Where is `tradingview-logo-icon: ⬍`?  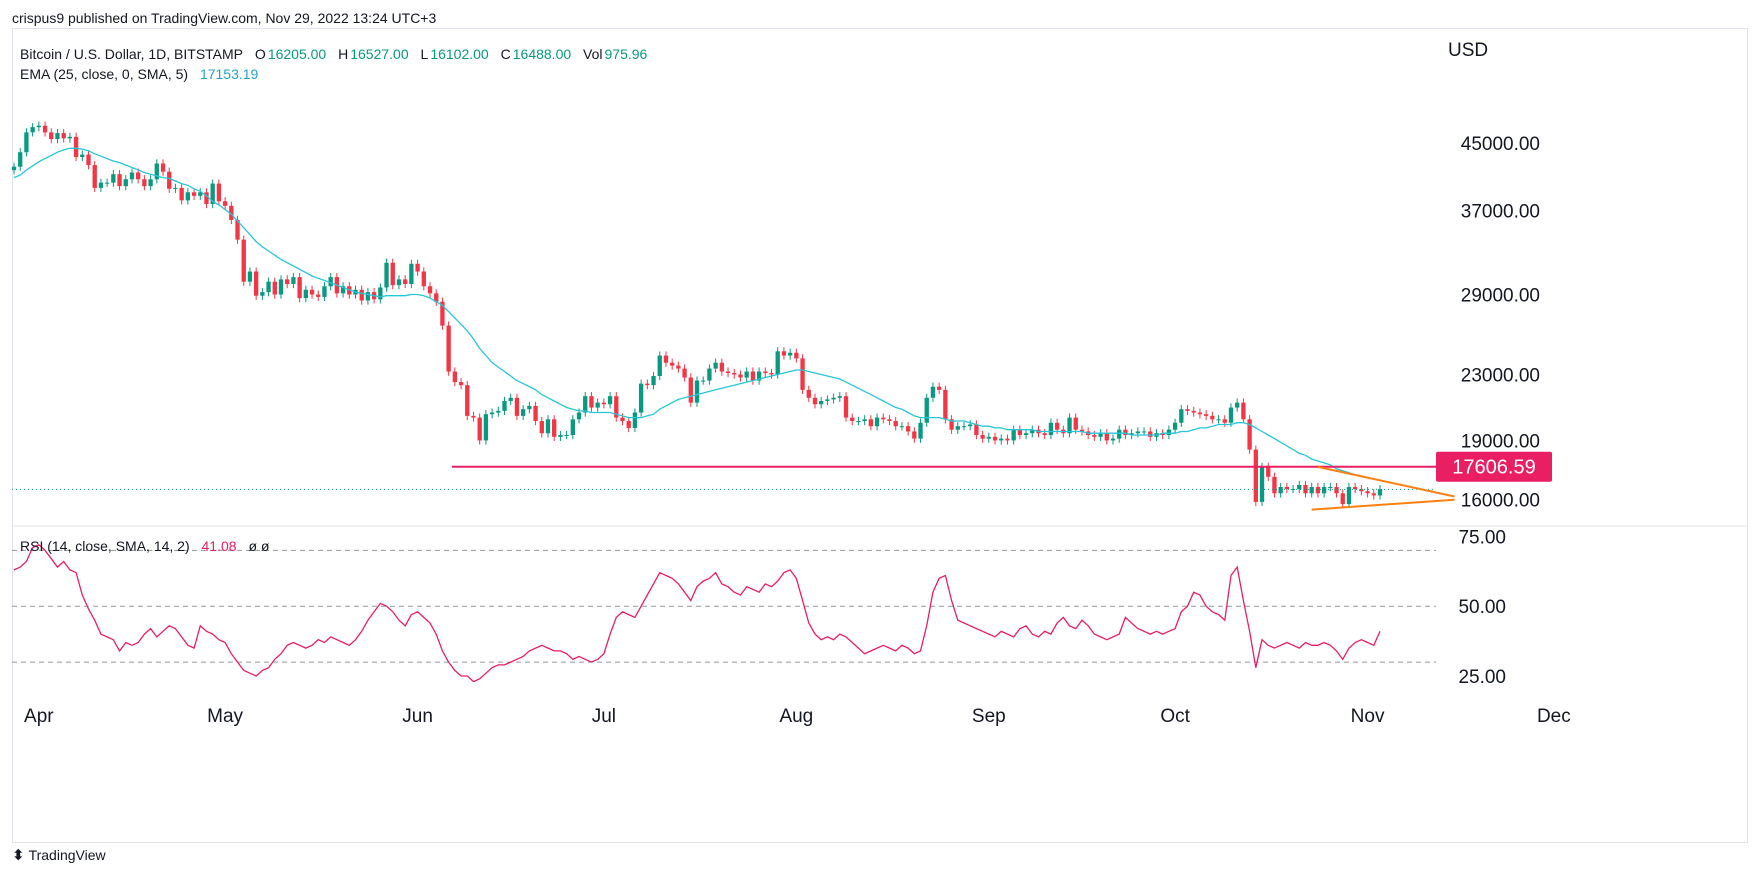 tradingview-logo-icon: ⬍ is located at coordinates (18, 855).